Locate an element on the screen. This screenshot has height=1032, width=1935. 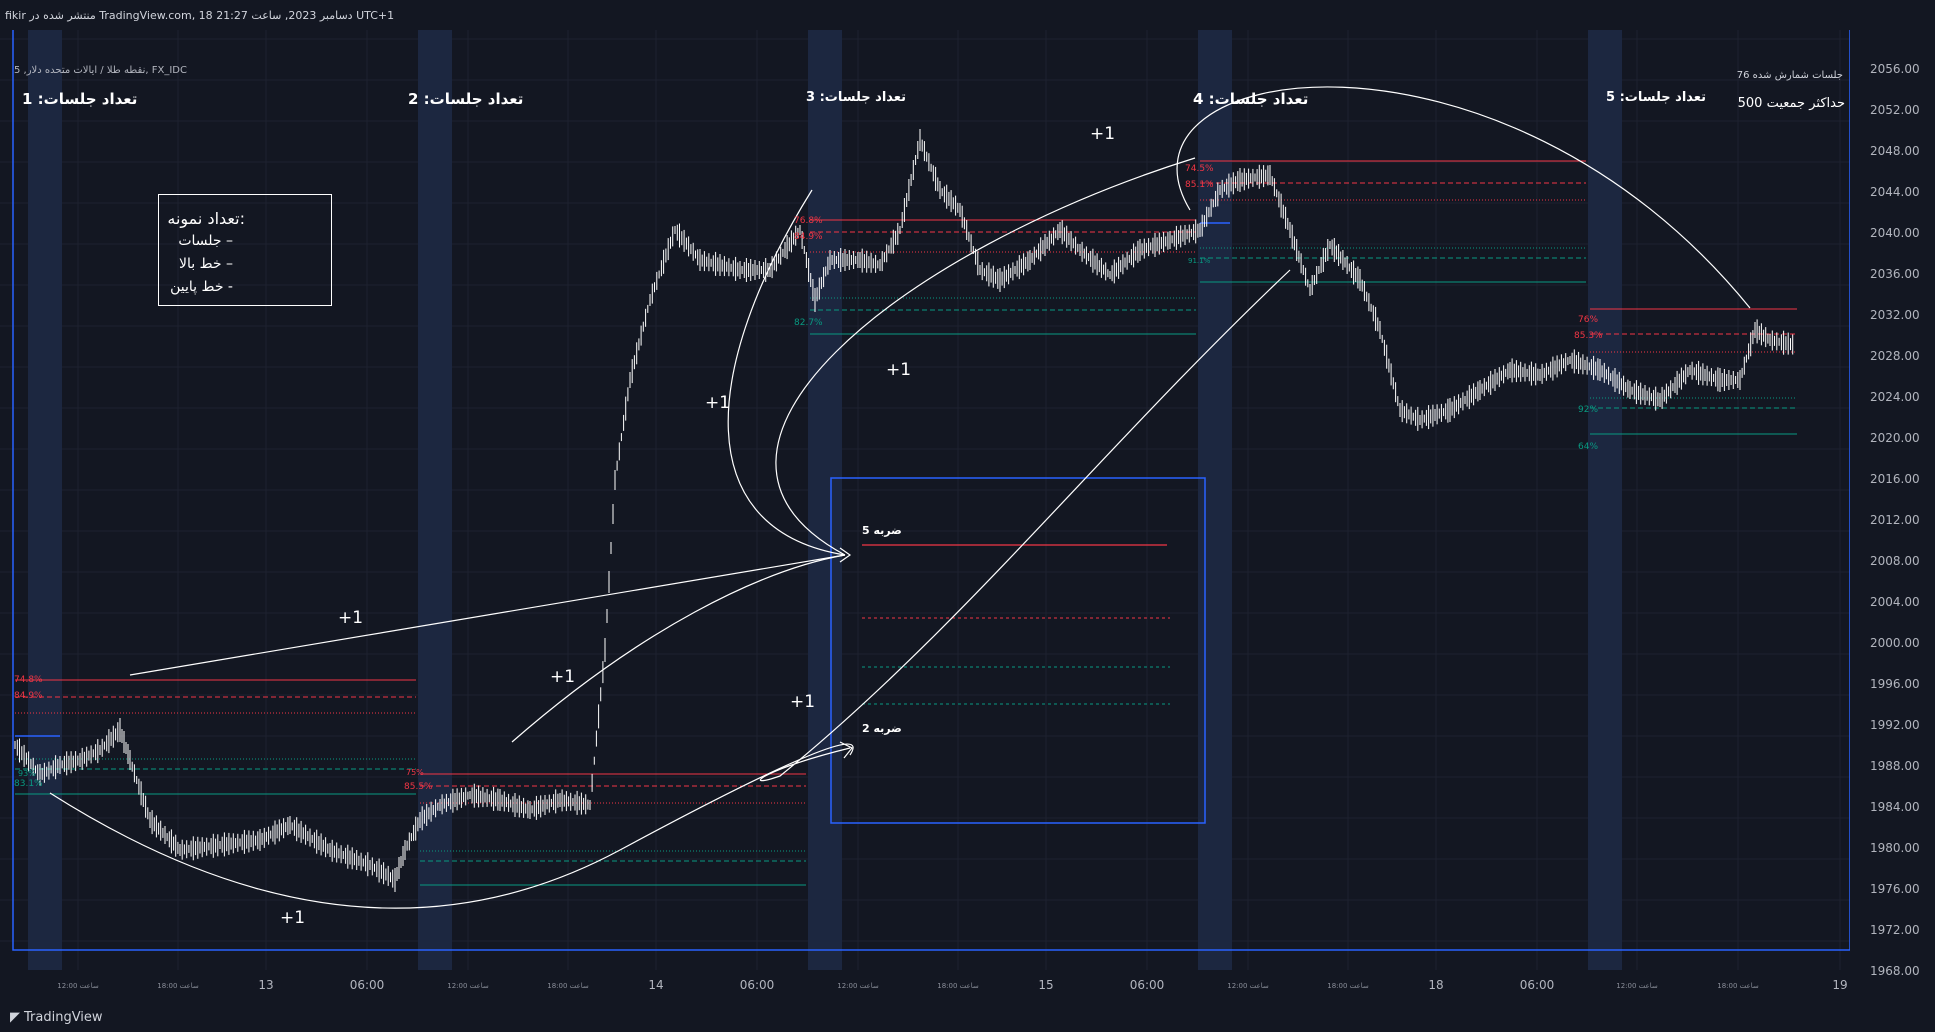
time-tick: 13 is located at coordinates (266, 985).